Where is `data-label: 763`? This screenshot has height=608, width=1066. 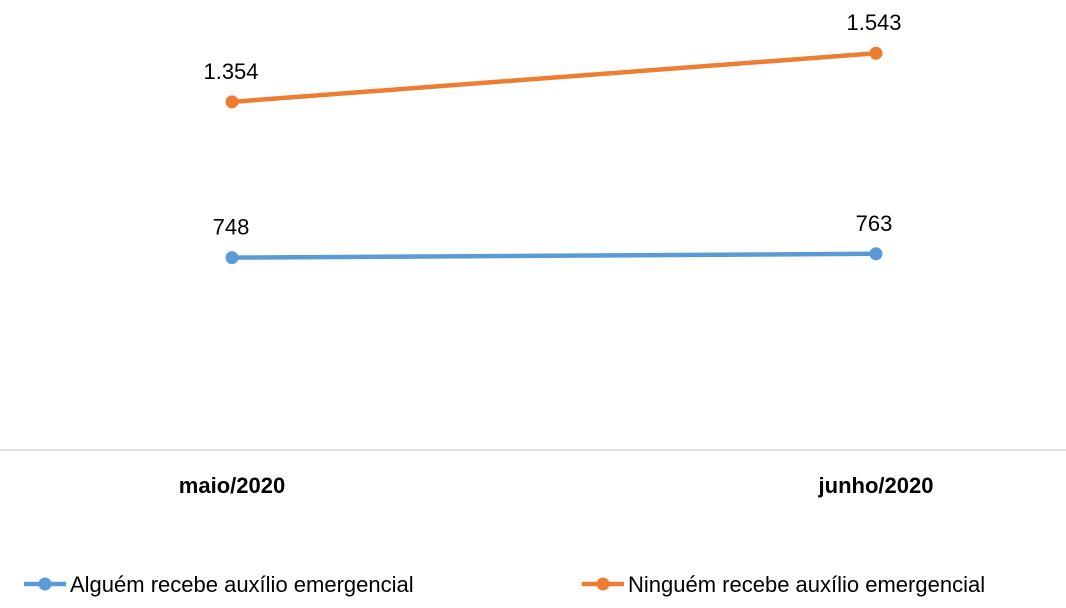
data-label: 763 is located at coordinates (874, 223).